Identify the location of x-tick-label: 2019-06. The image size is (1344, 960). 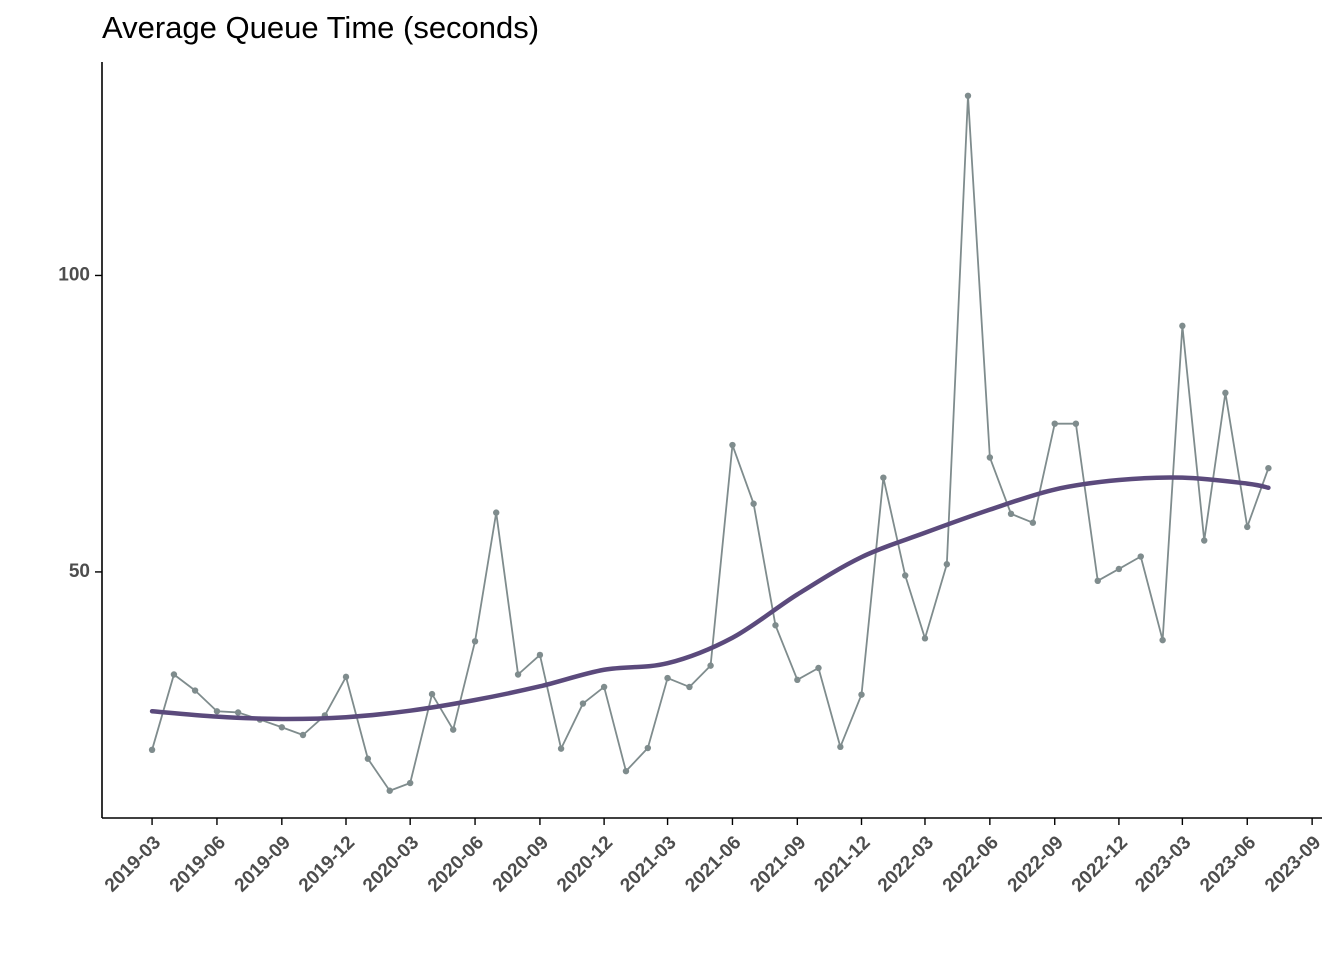
(198, 864).